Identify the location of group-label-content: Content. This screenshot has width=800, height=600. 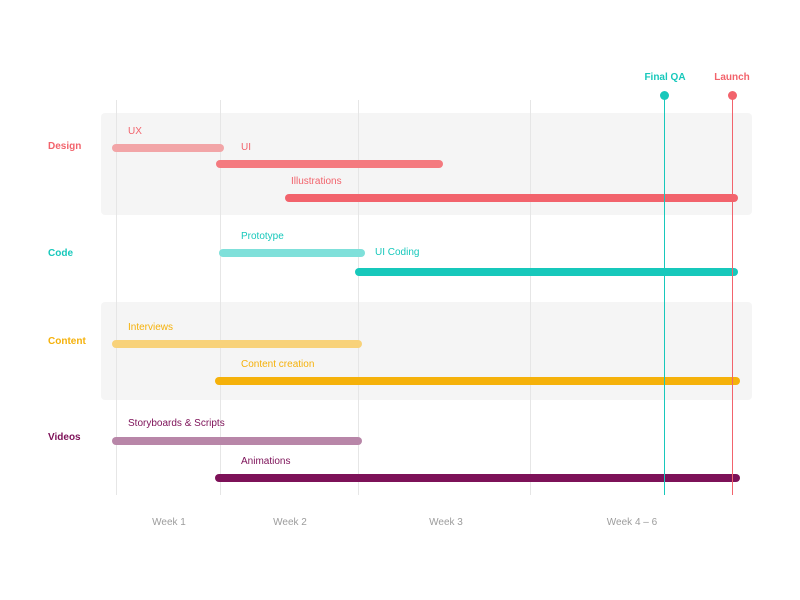
(67, 341).